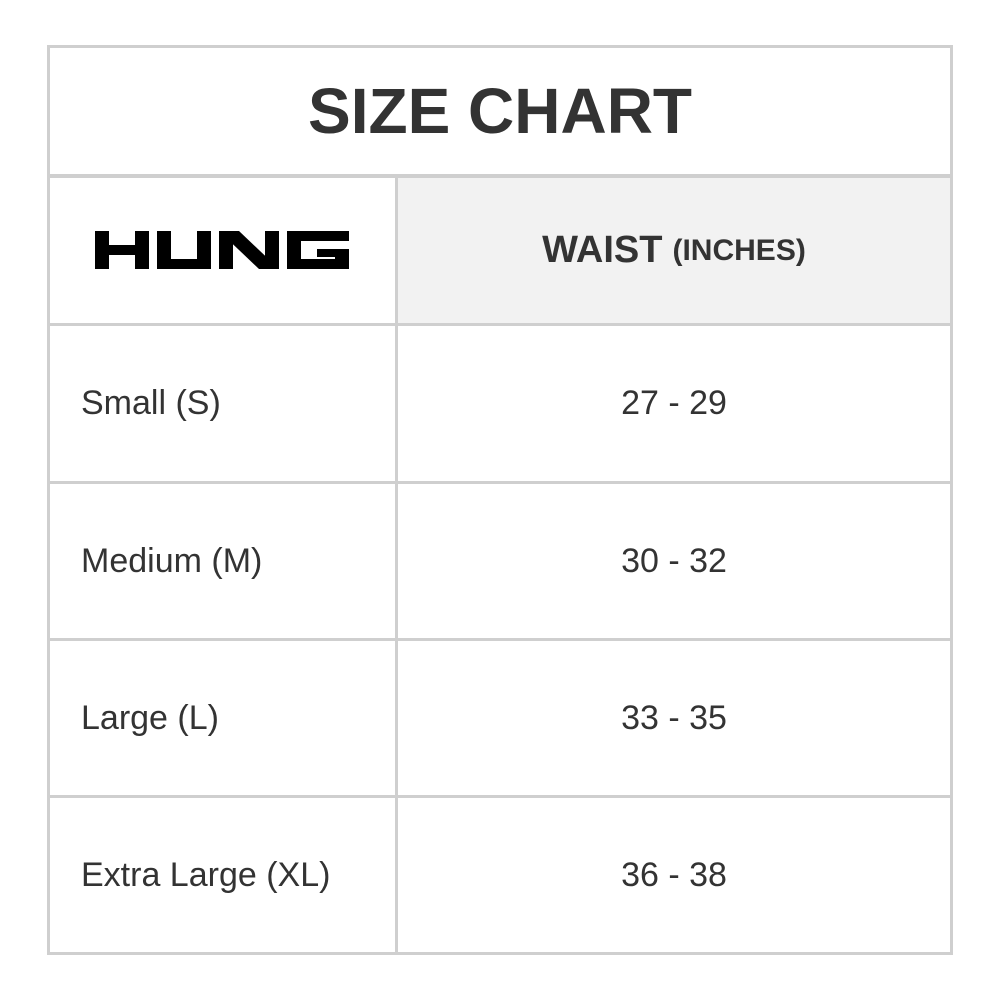 This screenshot has height=1000, width=1000. I want to click on size-cell: Extra Large (XL), so click(224, 875).